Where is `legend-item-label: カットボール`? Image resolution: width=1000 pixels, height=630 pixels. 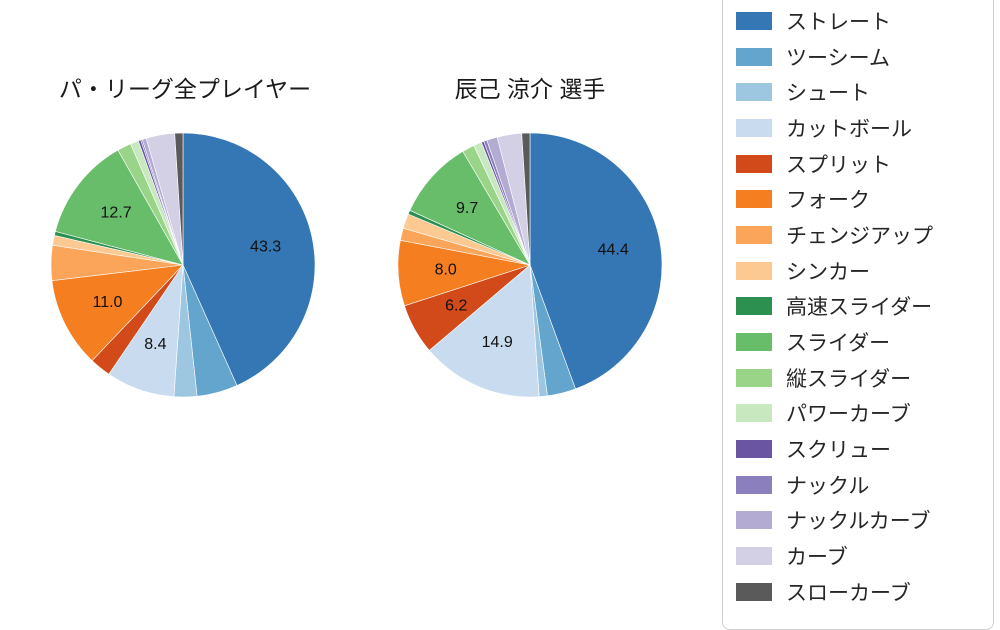
legend-item-label: カットボール is located at coordinates (849, 129).